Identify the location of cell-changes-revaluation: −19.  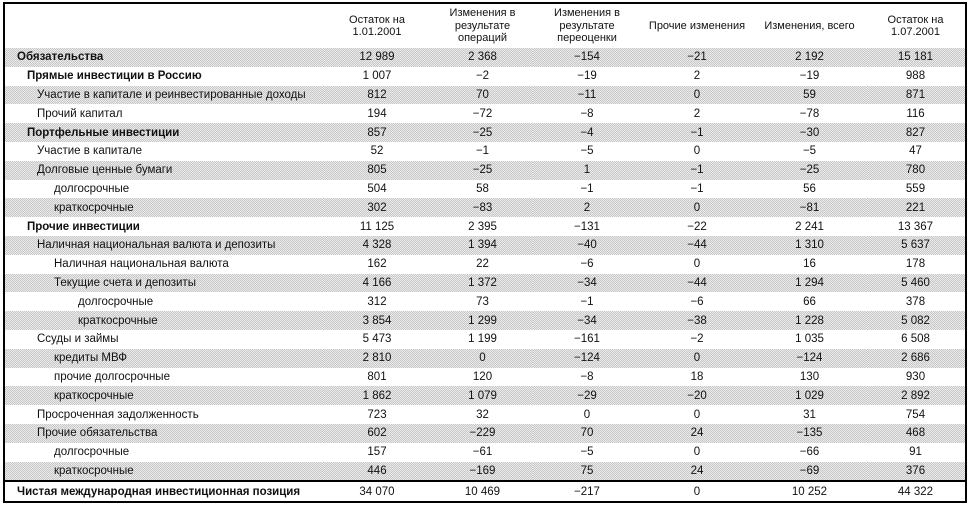
(587, 76).